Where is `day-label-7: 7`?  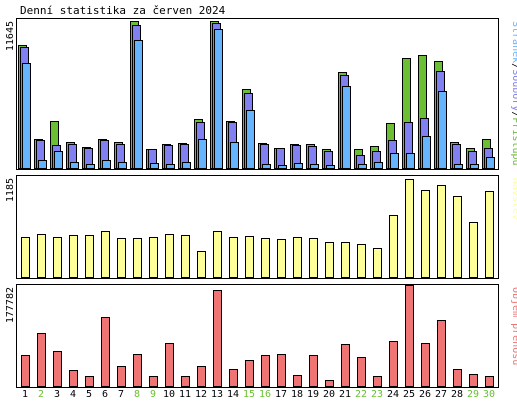
day-label-7: 7 is located at coordinates (121, 394).